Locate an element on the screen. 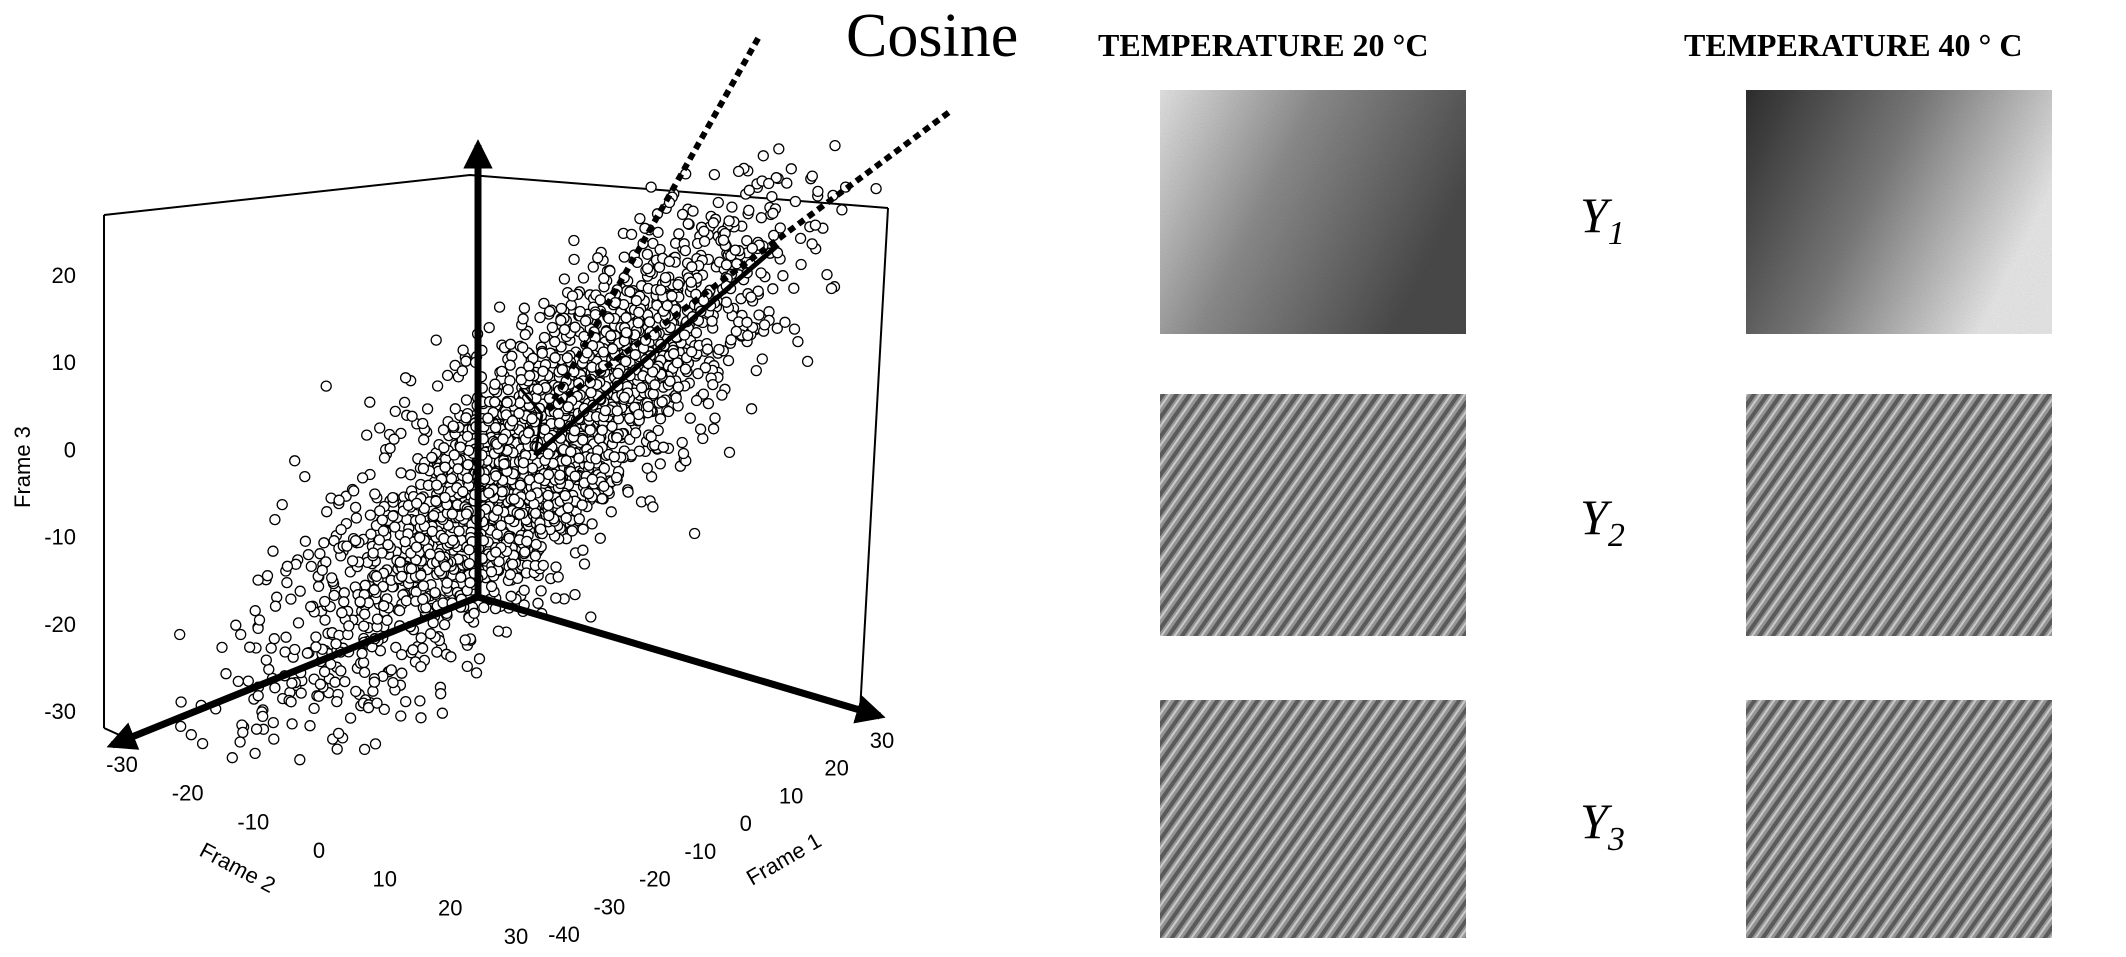  principal-axis-solid is located at coordinates (656, 350).